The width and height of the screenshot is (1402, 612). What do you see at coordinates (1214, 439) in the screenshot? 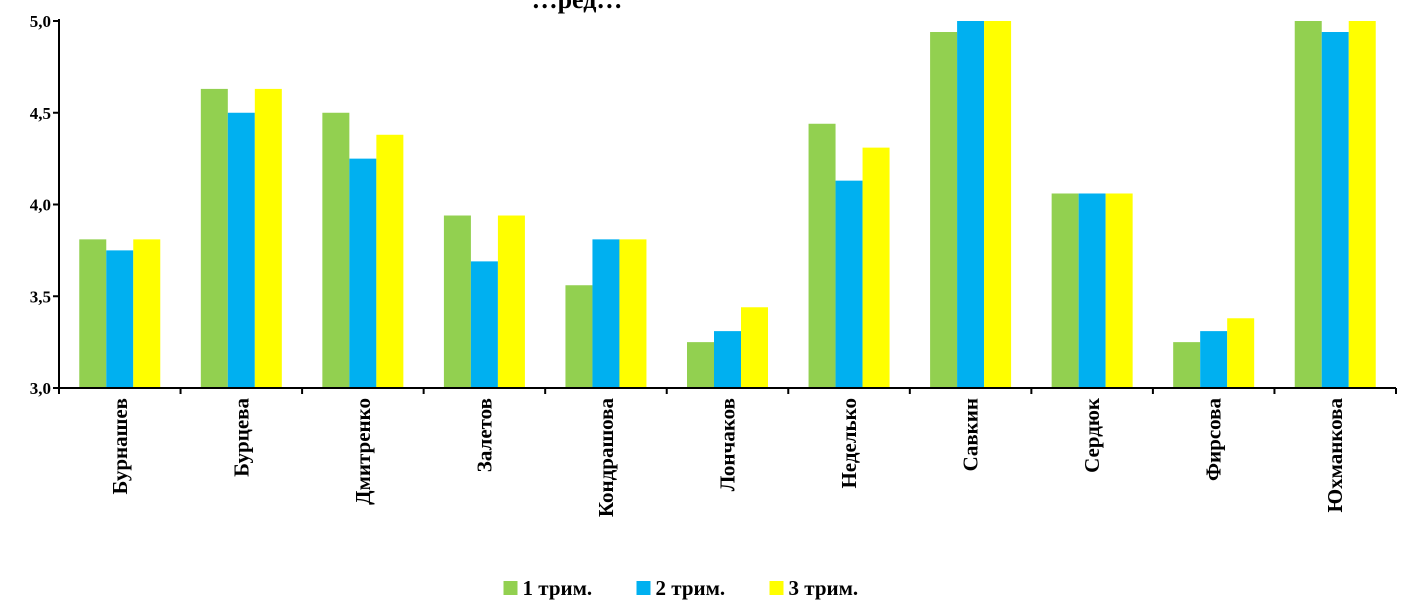
I see `x-tick-label: Фирсова` at bounding box center [1214, 439].